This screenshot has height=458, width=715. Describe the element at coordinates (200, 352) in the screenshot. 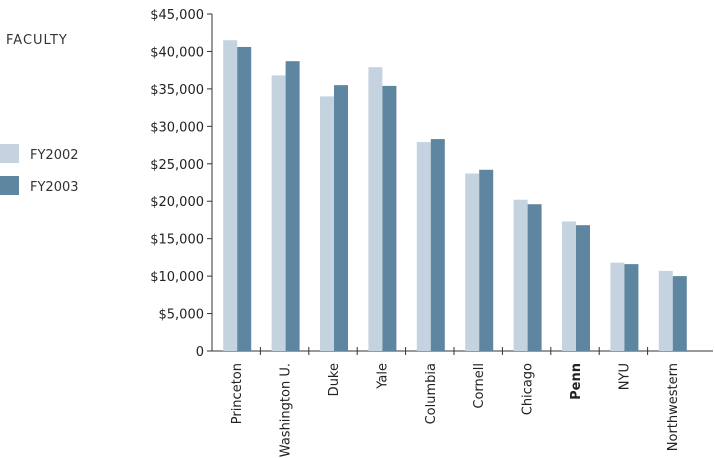

I see `y-tick-label: 0` at that location.